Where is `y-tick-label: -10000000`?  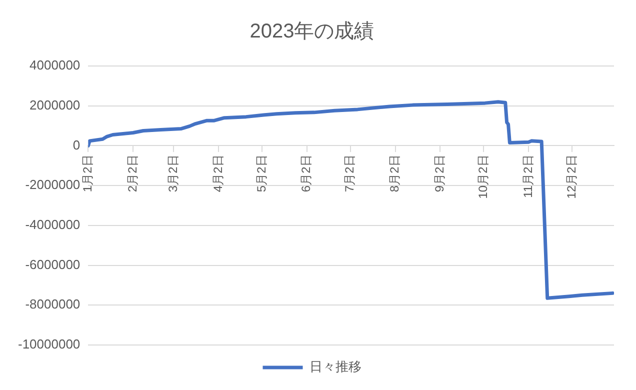 y-tick-label: -10000000 is located at coordinates (49, 344).